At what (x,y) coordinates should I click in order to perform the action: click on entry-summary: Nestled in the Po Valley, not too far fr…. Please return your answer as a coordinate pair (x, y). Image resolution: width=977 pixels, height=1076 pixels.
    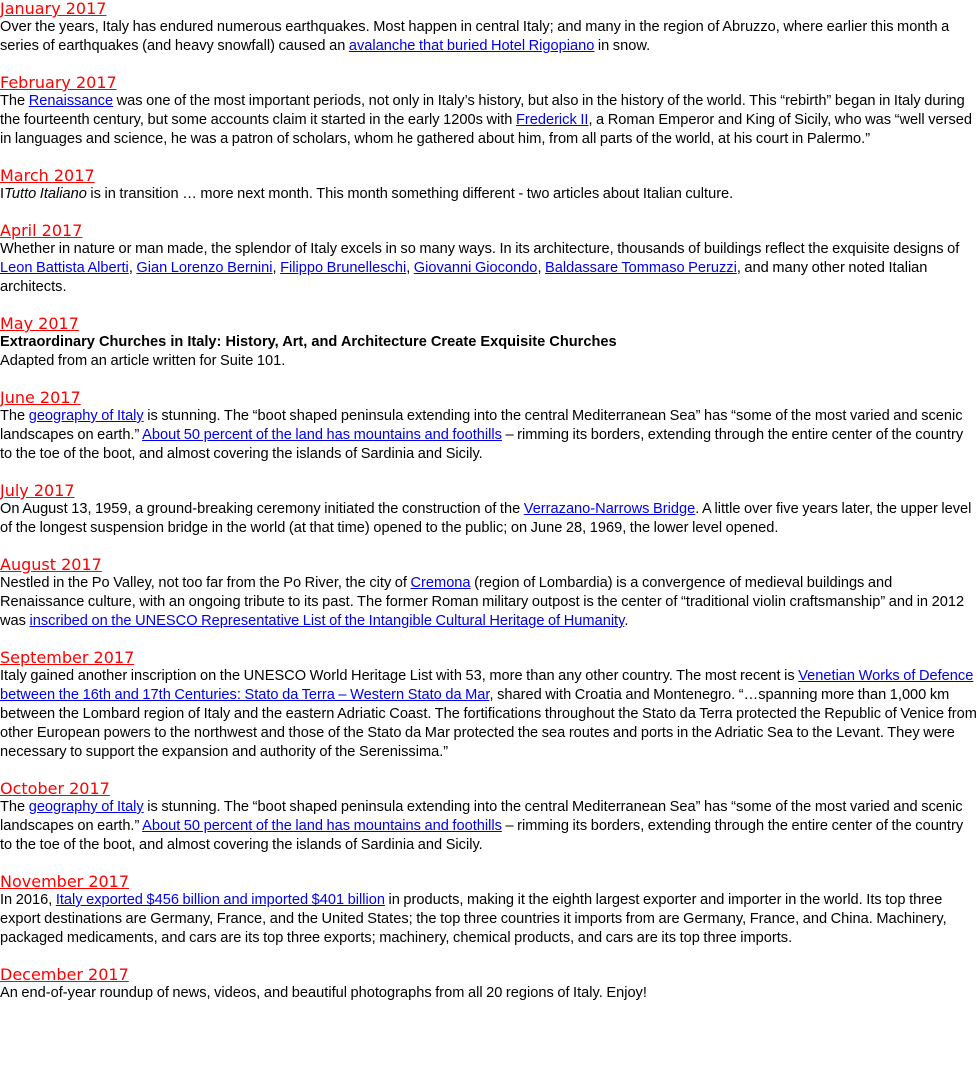
    Looking at the image, I should click on (488, 602).